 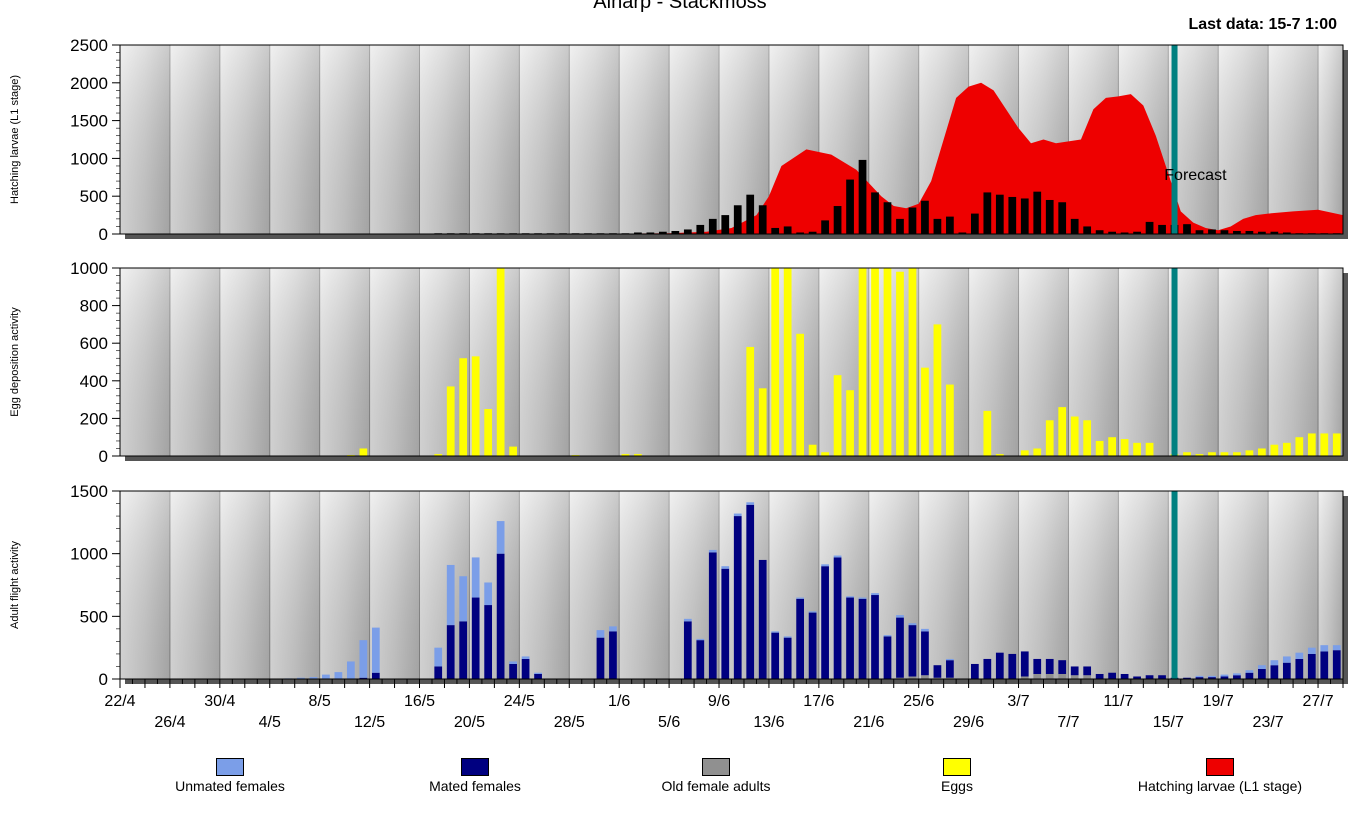 I want to click on y-tick-label: 200, so click(x=94, y=418).